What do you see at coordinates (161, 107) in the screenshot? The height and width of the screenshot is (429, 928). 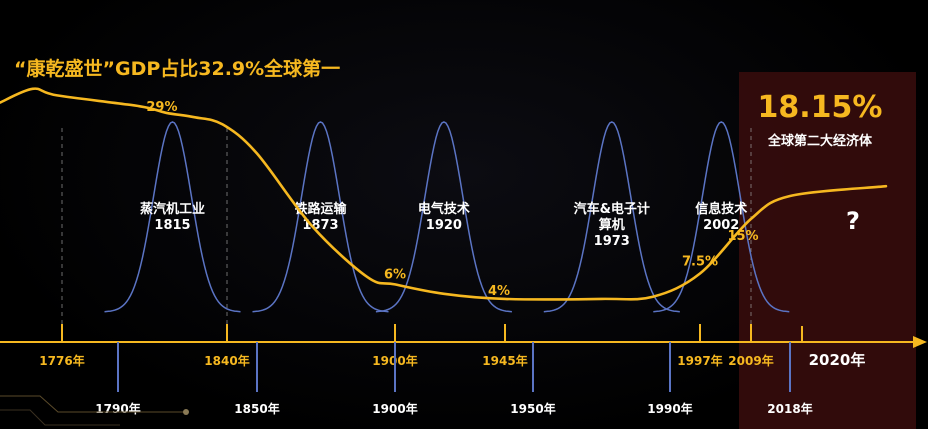 I see `point-label-1: 29%` at bounding box center [161, 107].